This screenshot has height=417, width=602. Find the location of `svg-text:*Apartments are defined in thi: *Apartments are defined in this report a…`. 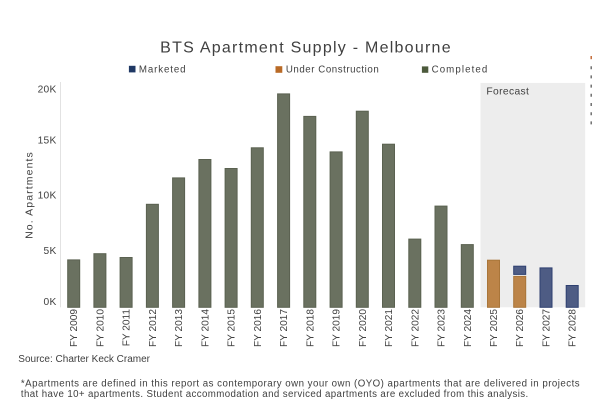

svg-text:*Apartments are defined in thi: *Apartments are defined in this report a… is located at coordinates (300, 384).